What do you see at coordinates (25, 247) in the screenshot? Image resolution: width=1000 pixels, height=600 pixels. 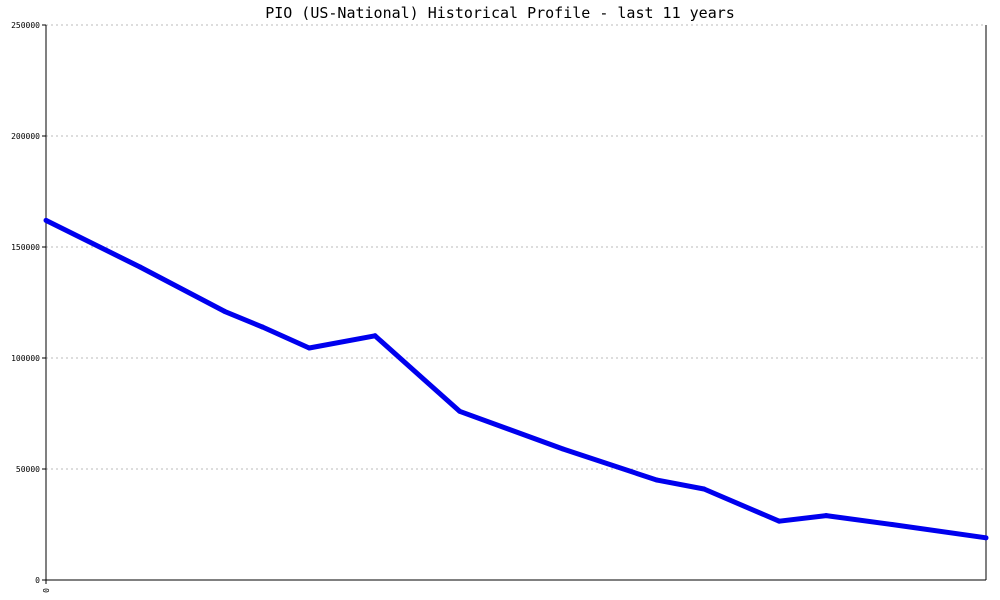 I see `y-tick-label: 150000` at bounding box center [25, 247].